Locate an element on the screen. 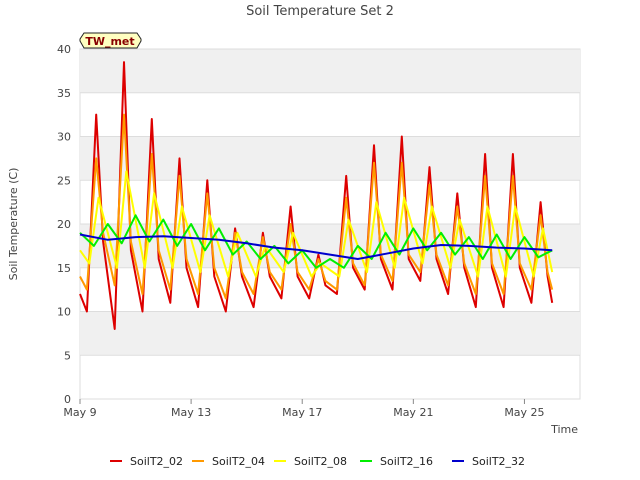  chart-title: Soil Temperature Set 2 is located at coordinates (320, 11).